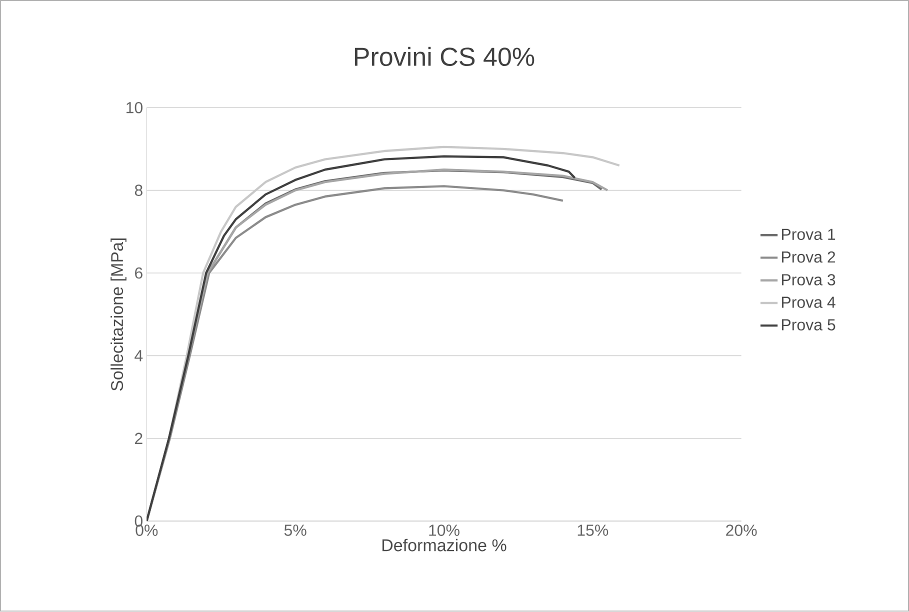 This screenshot has width=909, height=612. What do you see at coordinates (295, 530) in the screenshot?
I see `x-tick-label: 5%` at bounding box center [295, 530].